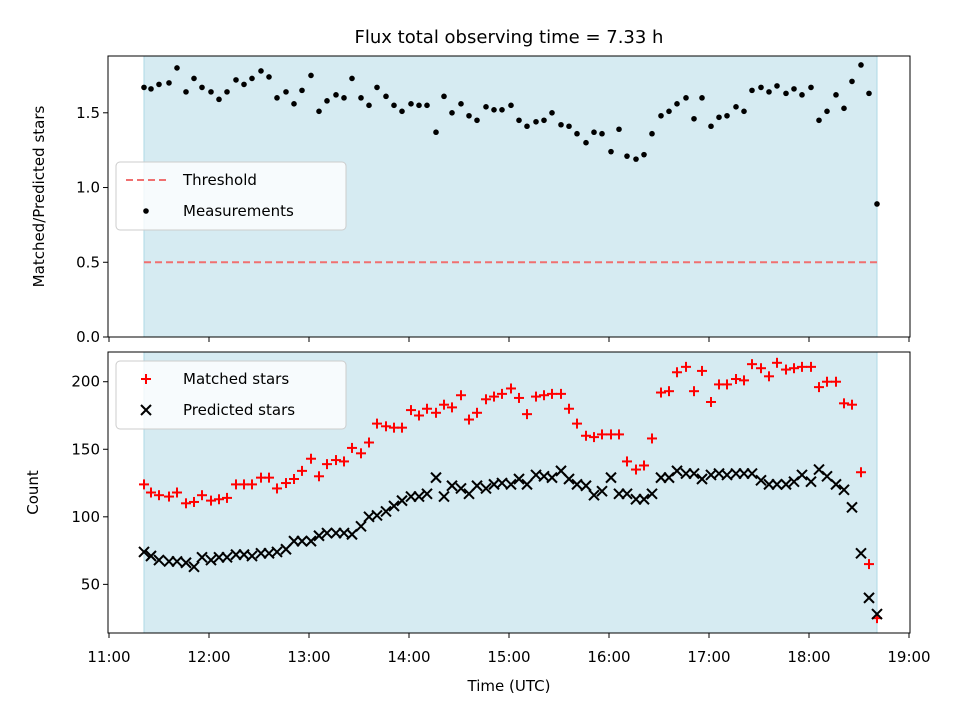  Describe the element at coordinates (509, 686) in the screenshot. I see `x-axis-label: Time (UTC)` at that location.